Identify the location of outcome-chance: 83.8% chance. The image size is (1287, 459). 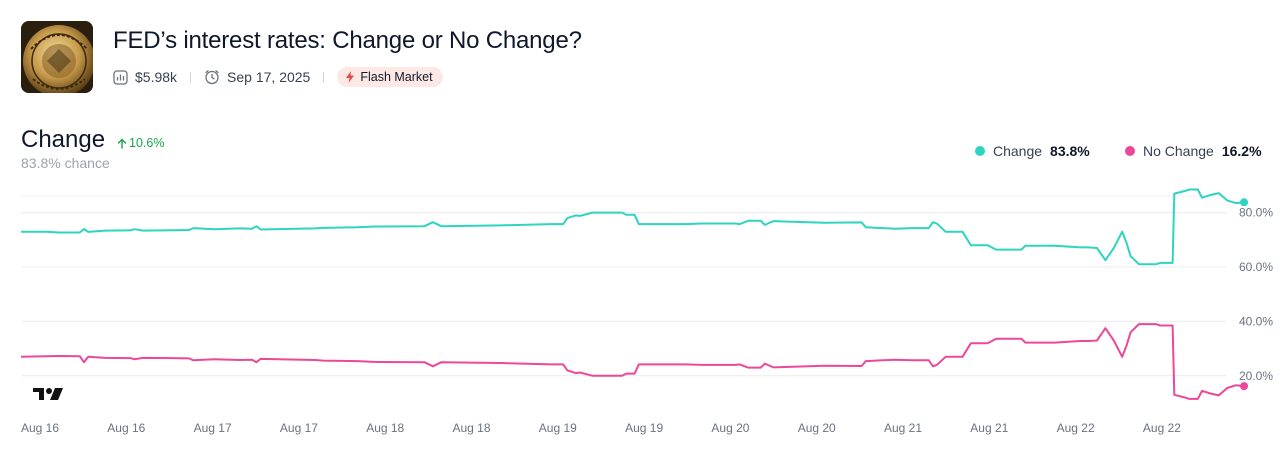
(65, 163).